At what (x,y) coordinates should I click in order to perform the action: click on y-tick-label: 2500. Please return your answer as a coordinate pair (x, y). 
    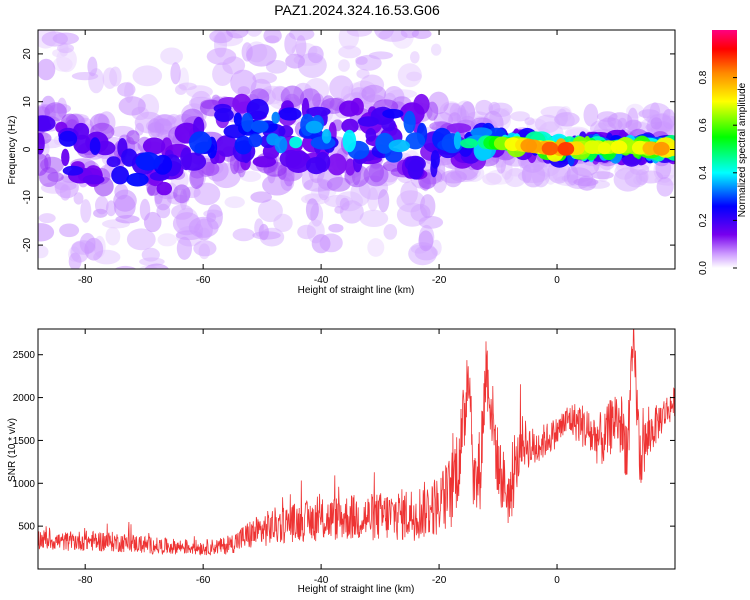
    Looking at the image, I should click on (24, 355).